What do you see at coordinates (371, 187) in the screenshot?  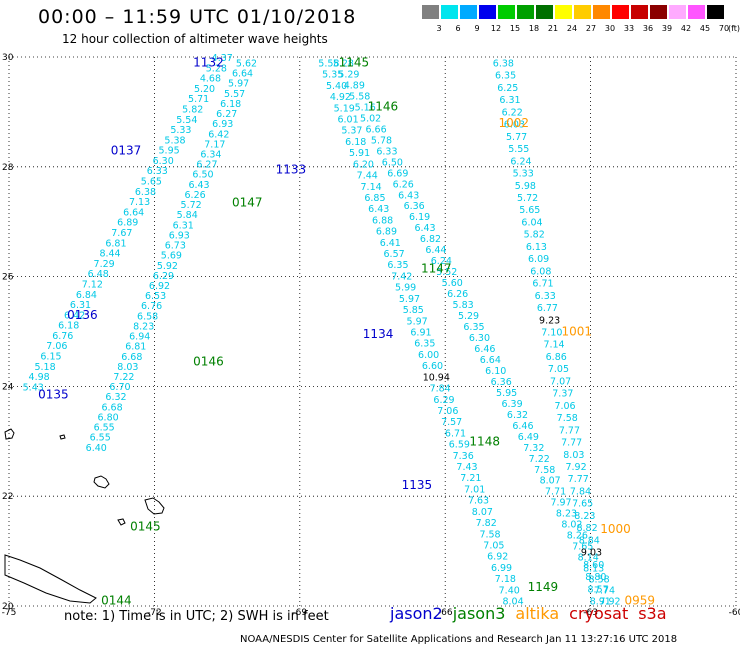 I see `wave-height-value: 7.14` at bounding box center [371, 187].